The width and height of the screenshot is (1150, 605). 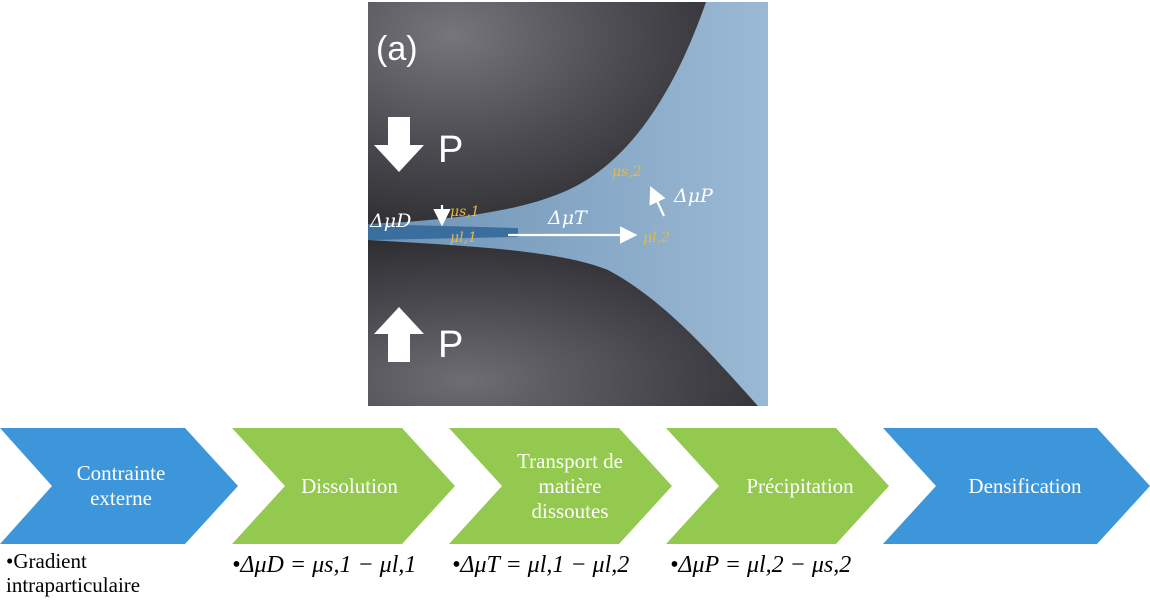 What do you see at coordinates (399, 144) in the screenshot?
I see `pressure-arrow-down-icon` at bounding box center [399, 144].